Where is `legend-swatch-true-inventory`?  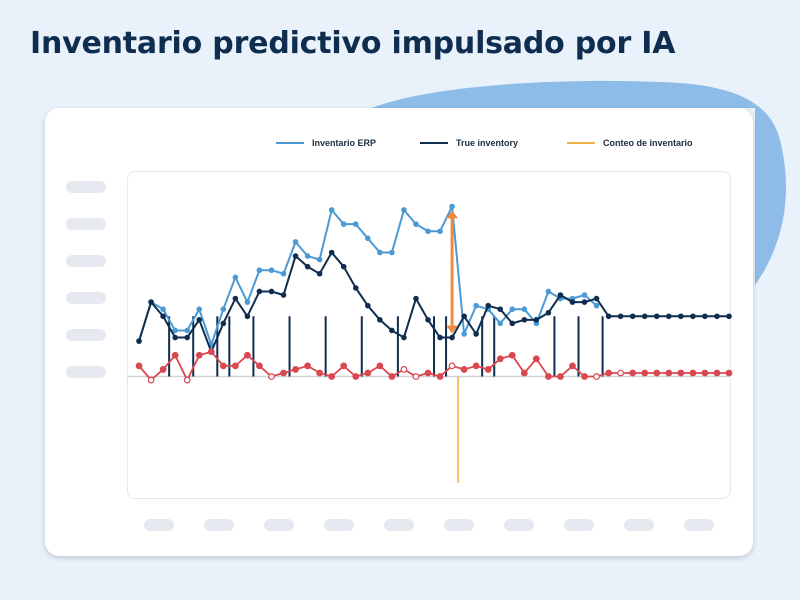 legend-swatch-true-inventory is located at coordinates (434, 143).